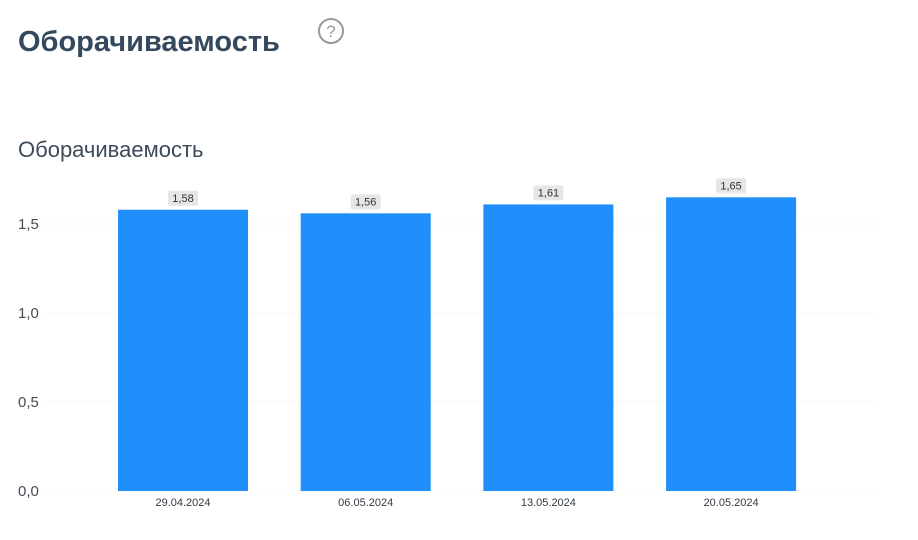  Describe the element at coordinates (182, 503) in the screenshot. I see `x-tick-label: 29.04.2024` at that location.